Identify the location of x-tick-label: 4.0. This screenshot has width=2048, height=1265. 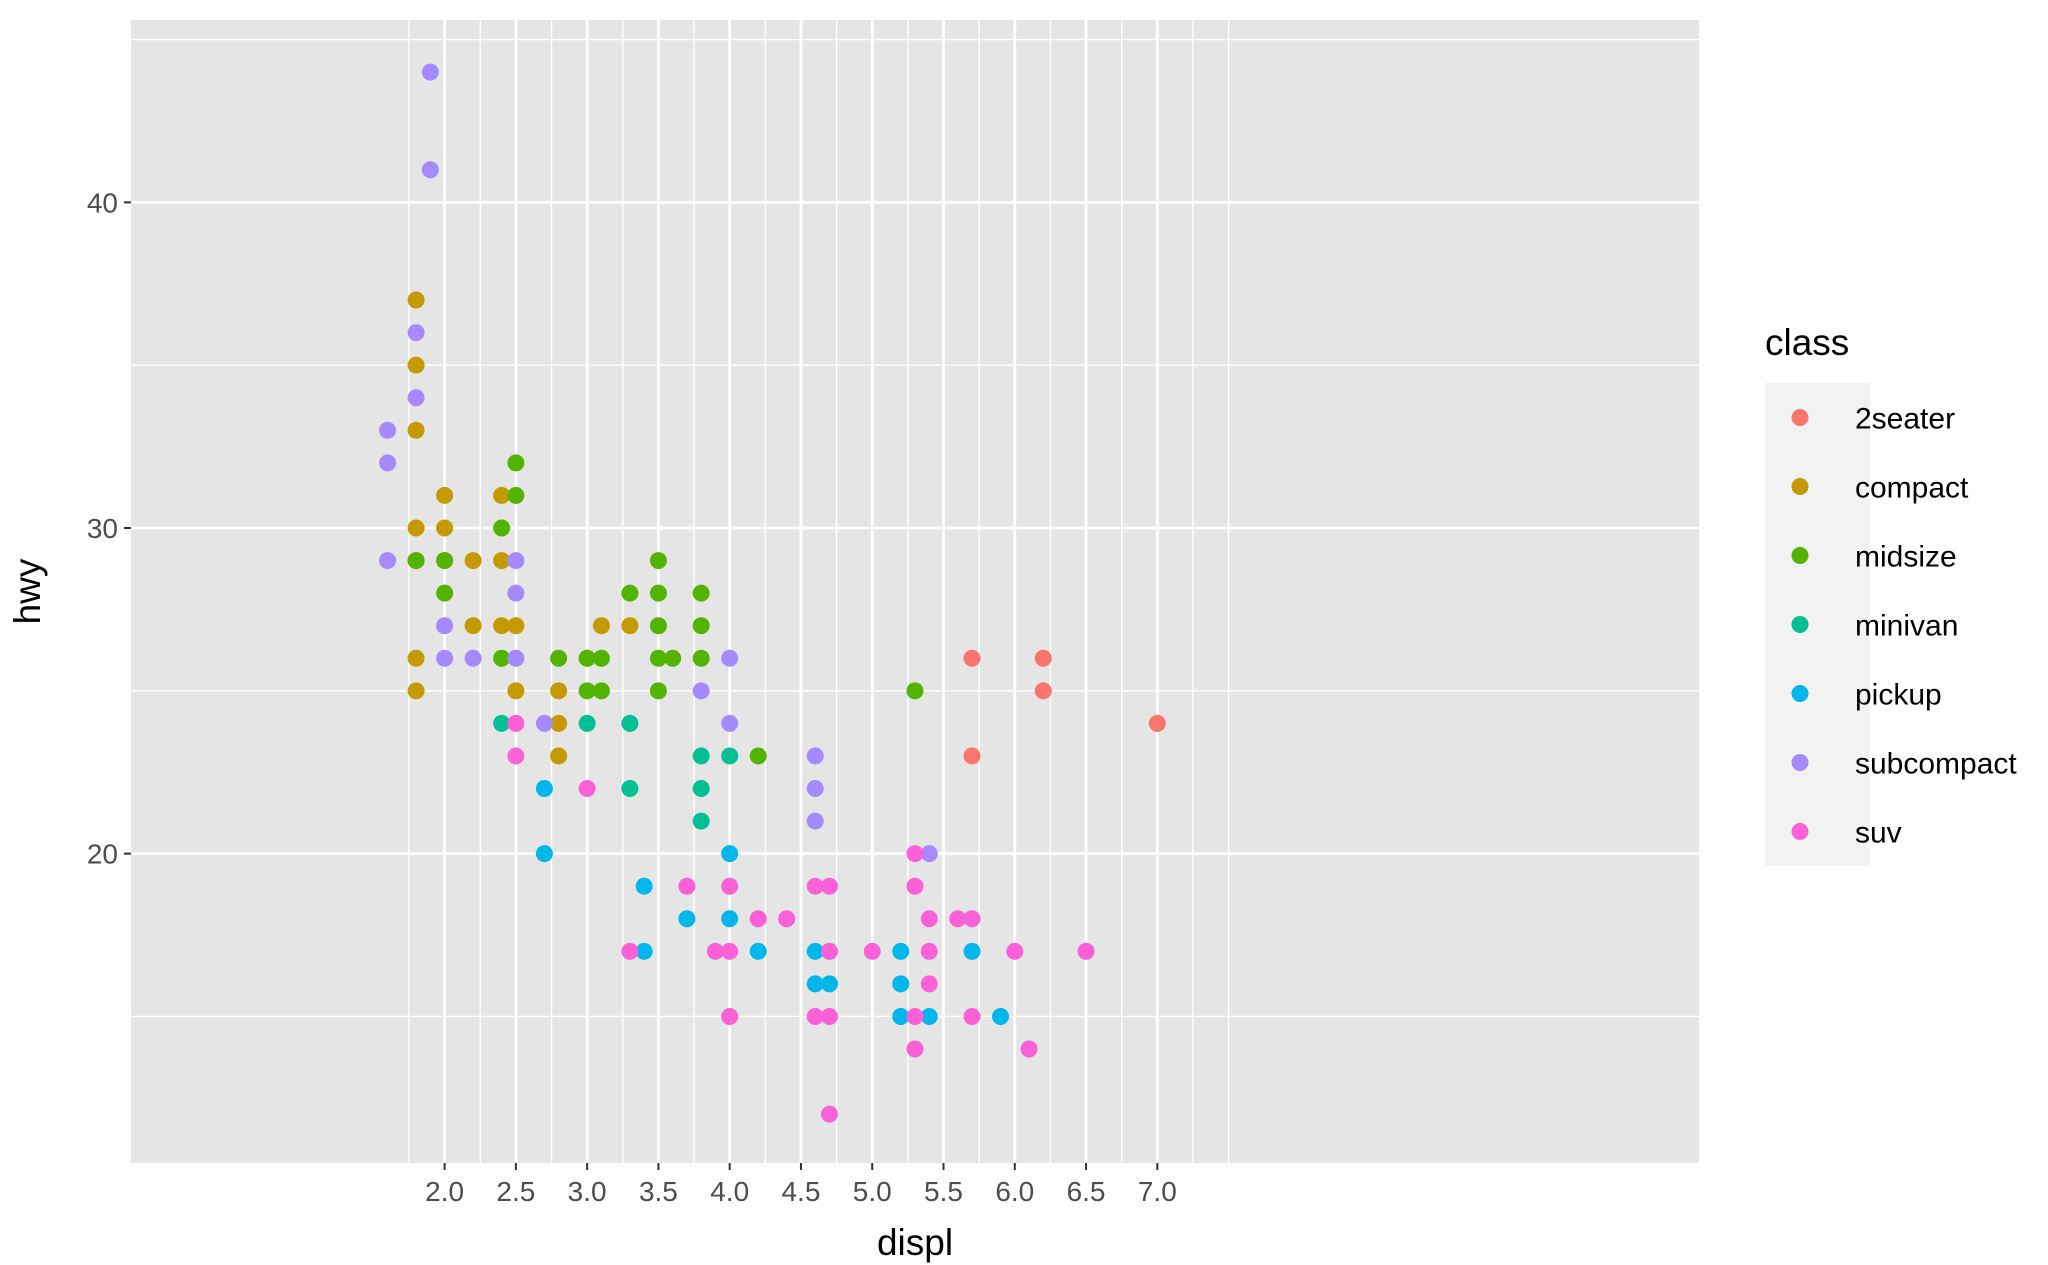
(729, 1191).